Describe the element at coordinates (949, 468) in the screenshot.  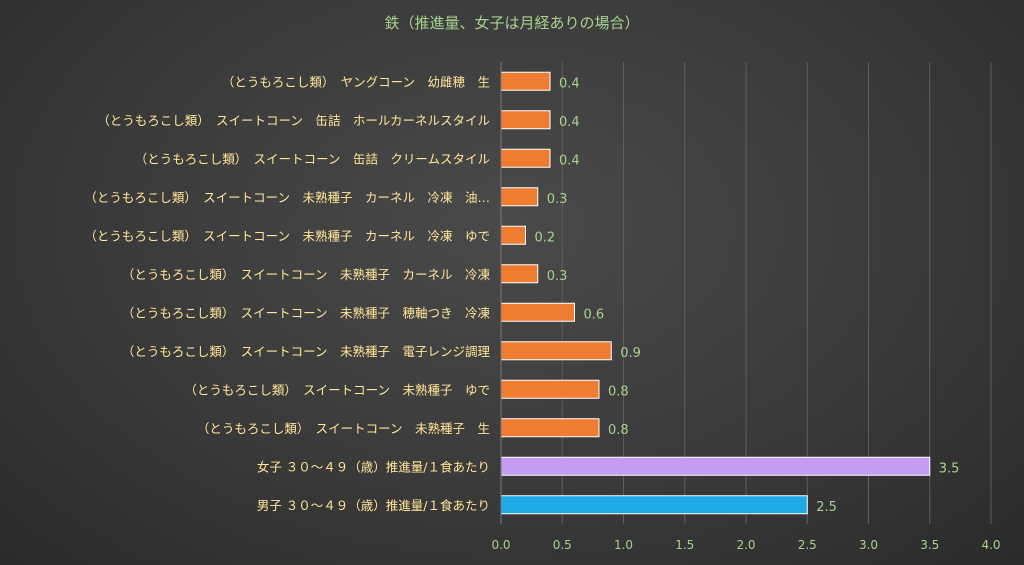
I see `data-label: 3.5` at that location.